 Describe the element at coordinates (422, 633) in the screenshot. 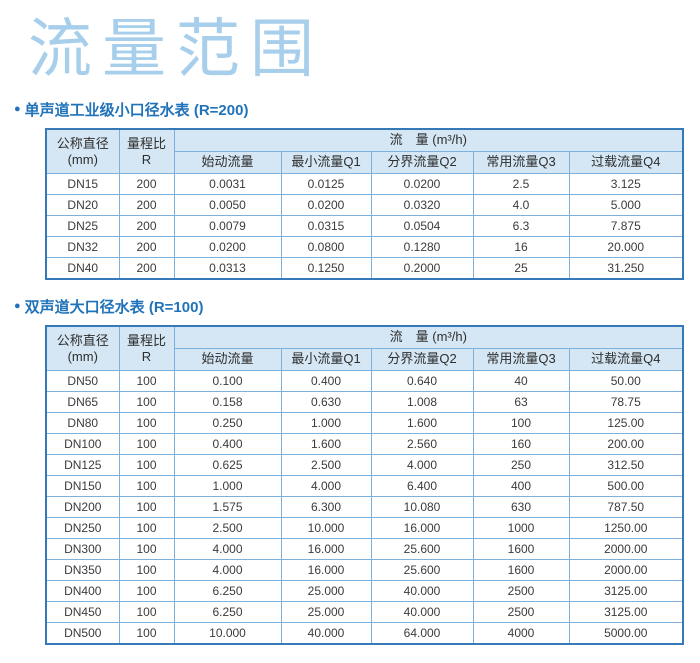

I see `value-cell: 64.000` at that location.